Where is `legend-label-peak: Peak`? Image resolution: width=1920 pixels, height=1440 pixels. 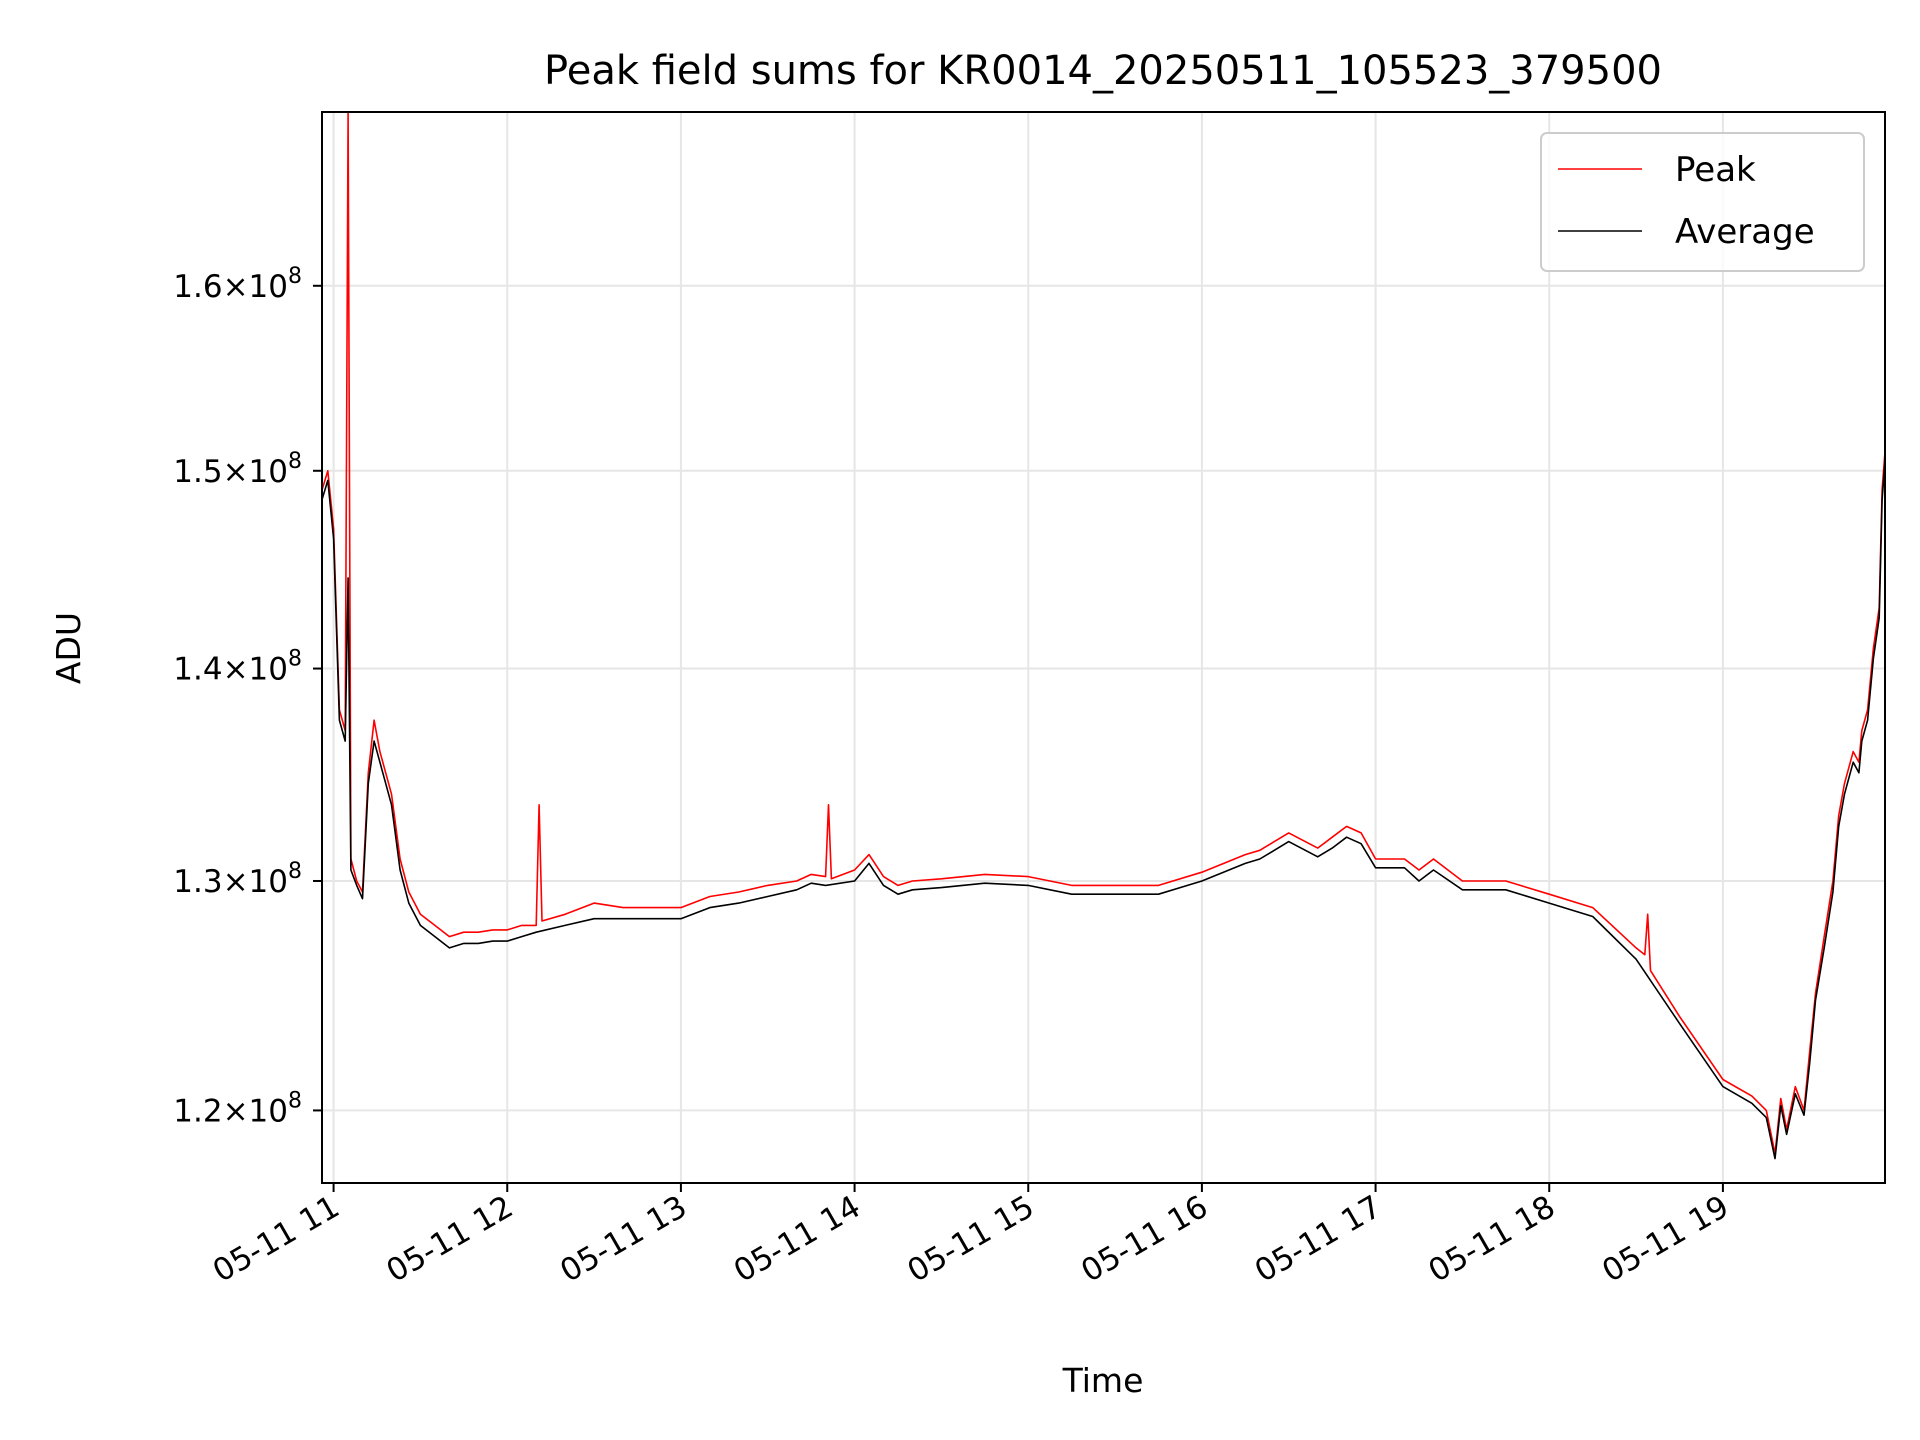 legend-label-peak: Peak is located at coordinates (1715, 170).